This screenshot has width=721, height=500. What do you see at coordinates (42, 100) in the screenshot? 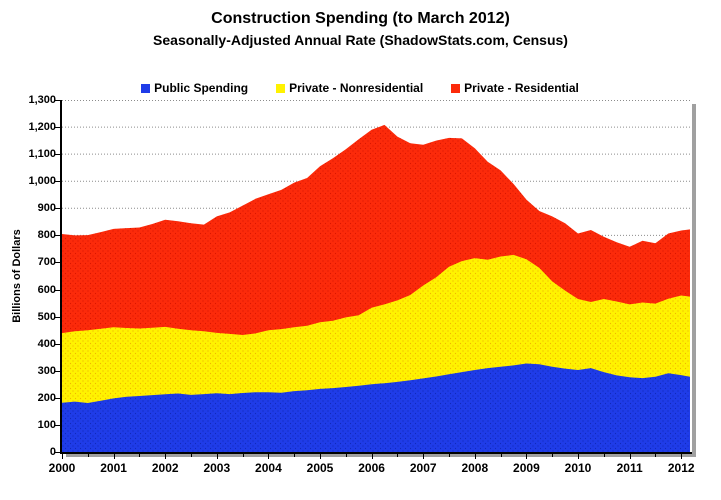
I see `y-tick-label: 1,300` at bounding box center [42, 100].